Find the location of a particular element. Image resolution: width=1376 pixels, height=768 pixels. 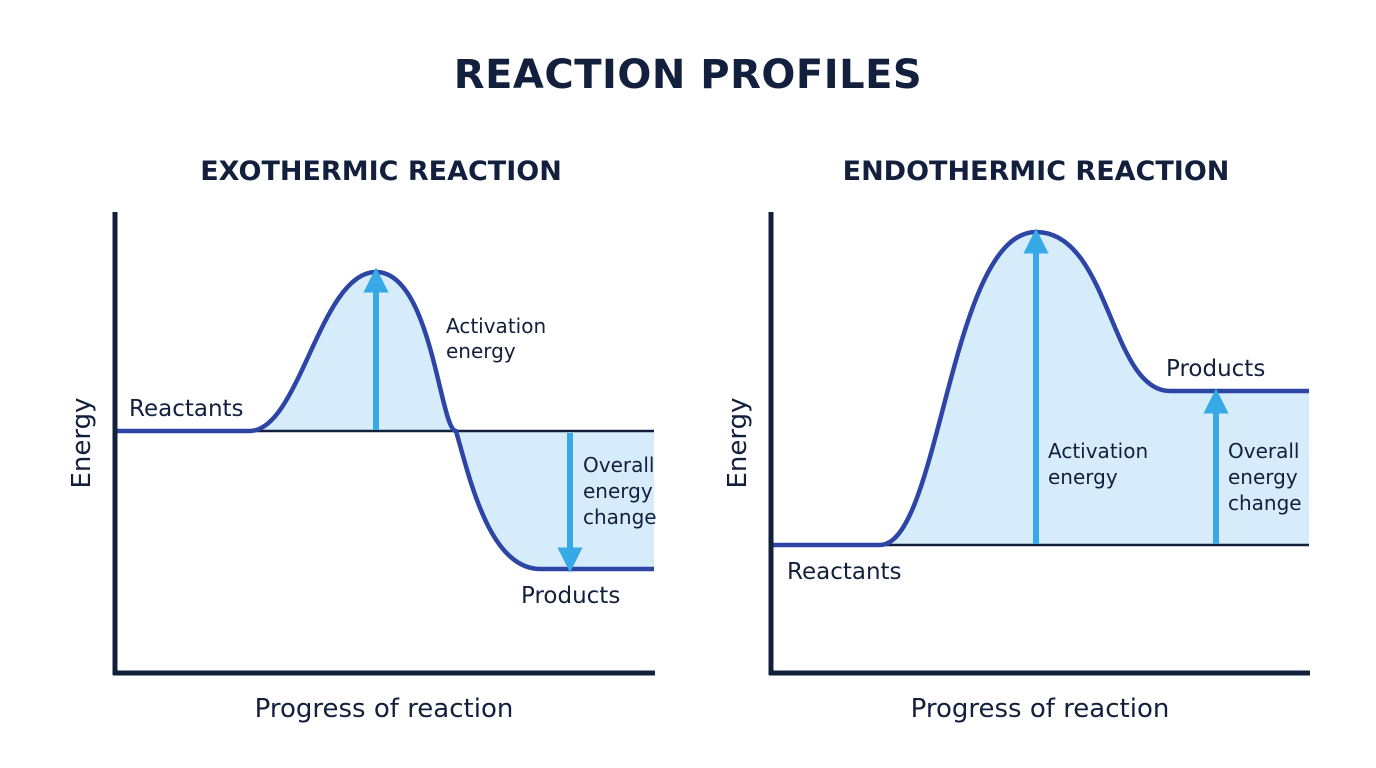

endothermic-activation-label-line2: energy is located at coordinates (1083, 477).